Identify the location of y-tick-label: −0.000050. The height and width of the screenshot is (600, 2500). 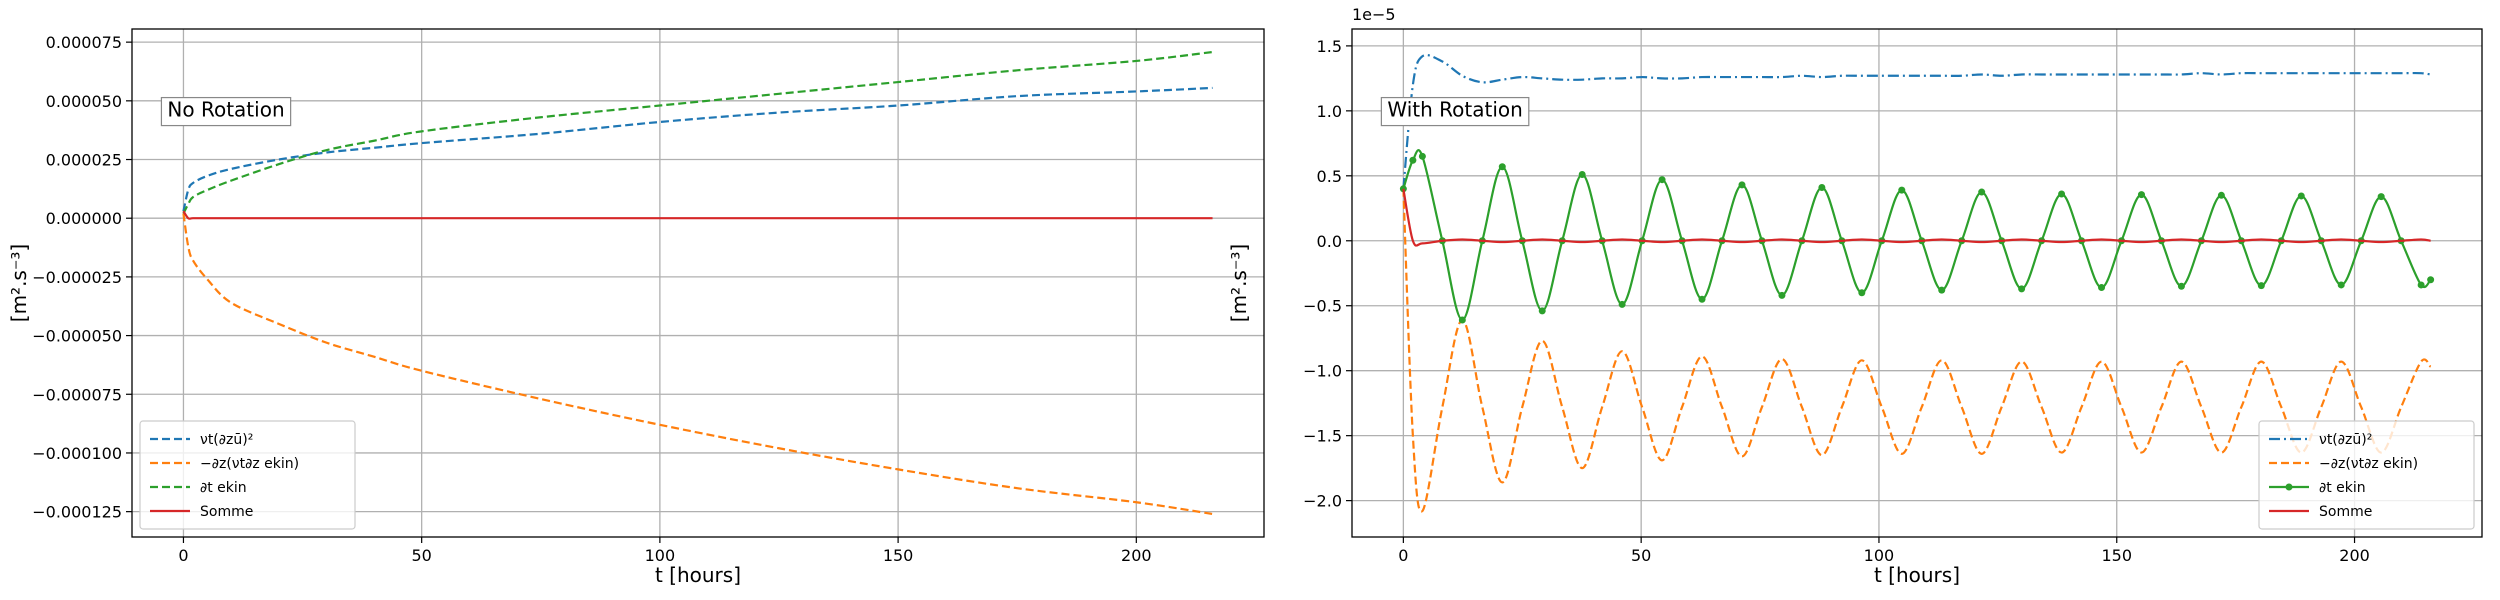
(77, 336).